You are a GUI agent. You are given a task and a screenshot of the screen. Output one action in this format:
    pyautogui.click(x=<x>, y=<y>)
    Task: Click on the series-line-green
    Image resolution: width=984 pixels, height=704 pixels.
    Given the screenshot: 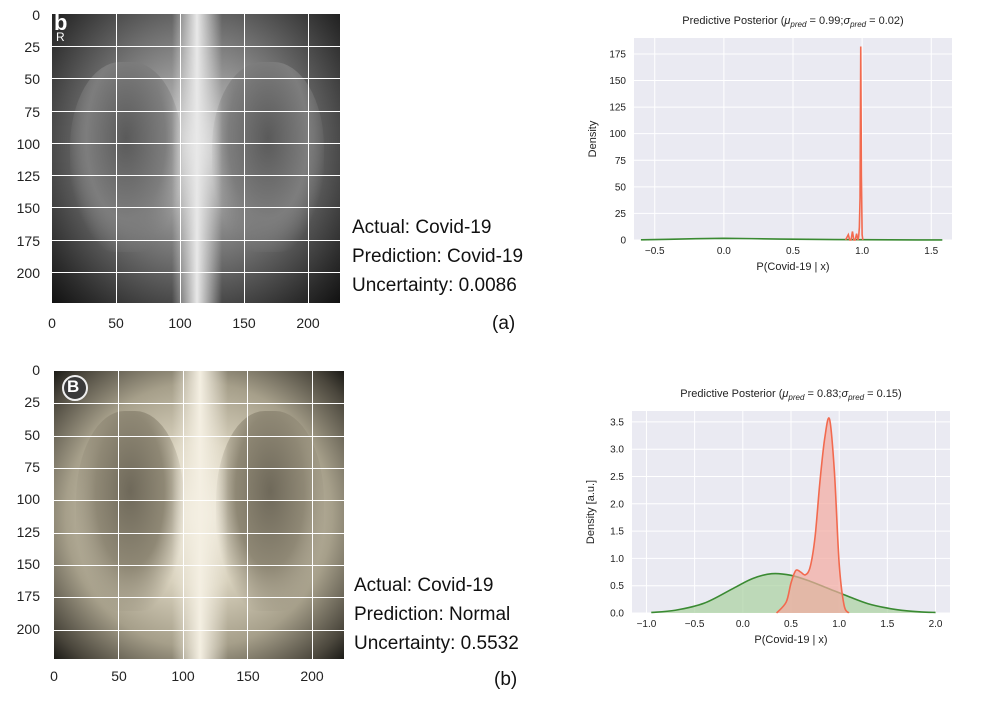 What is the action you would take?
    pyautogui.click(x=791, y=239)
    